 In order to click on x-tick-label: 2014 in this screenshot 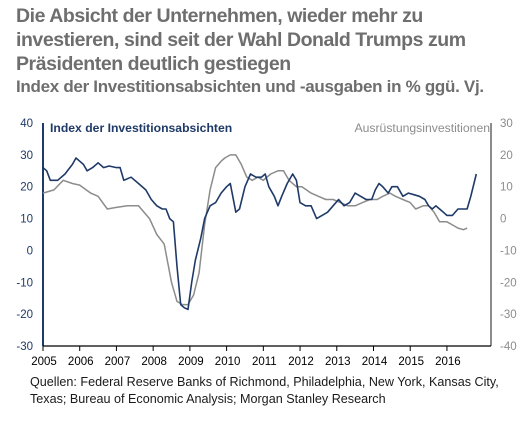, I will do `click(375, 362)`.